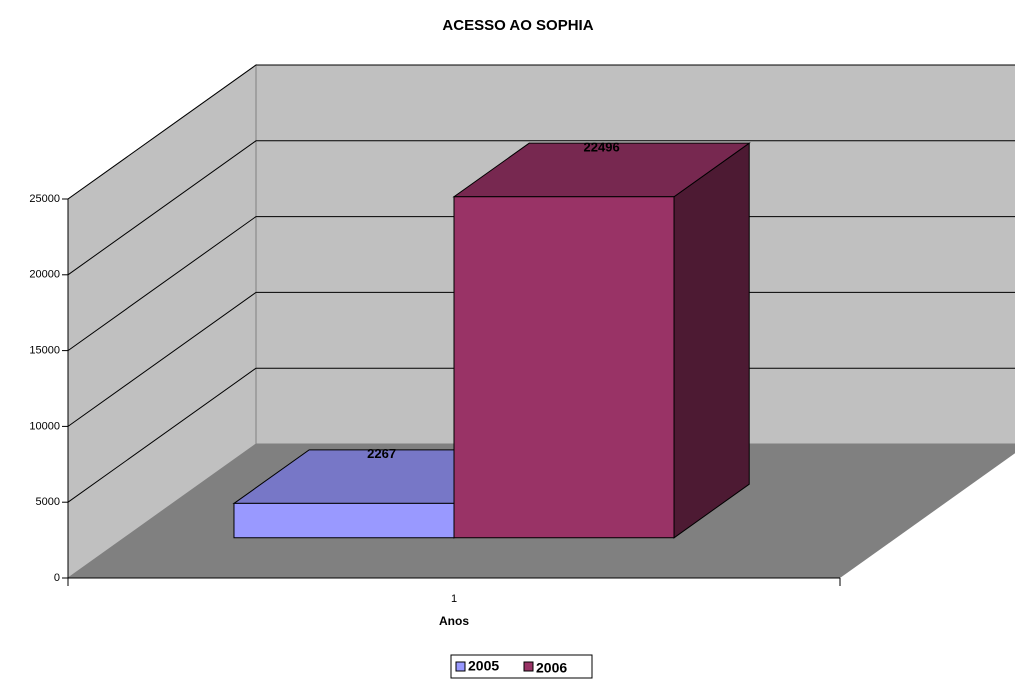 The image size is (1015, 679). I want to click on legend-box, so click(521, 666).